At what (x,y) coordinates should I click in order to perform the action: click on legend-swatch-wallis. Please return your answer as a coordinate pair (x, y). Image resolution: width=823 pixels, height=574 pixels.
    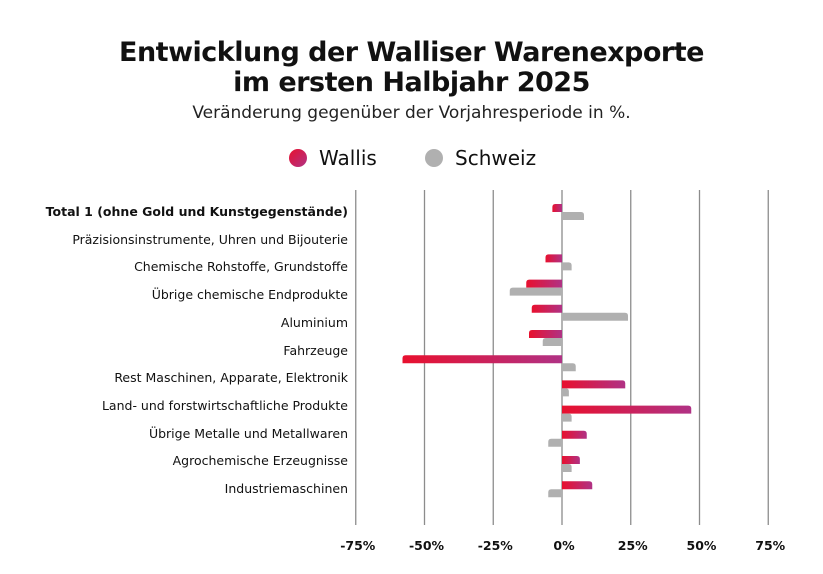
    Looking at the image, I should click on (298, 158).